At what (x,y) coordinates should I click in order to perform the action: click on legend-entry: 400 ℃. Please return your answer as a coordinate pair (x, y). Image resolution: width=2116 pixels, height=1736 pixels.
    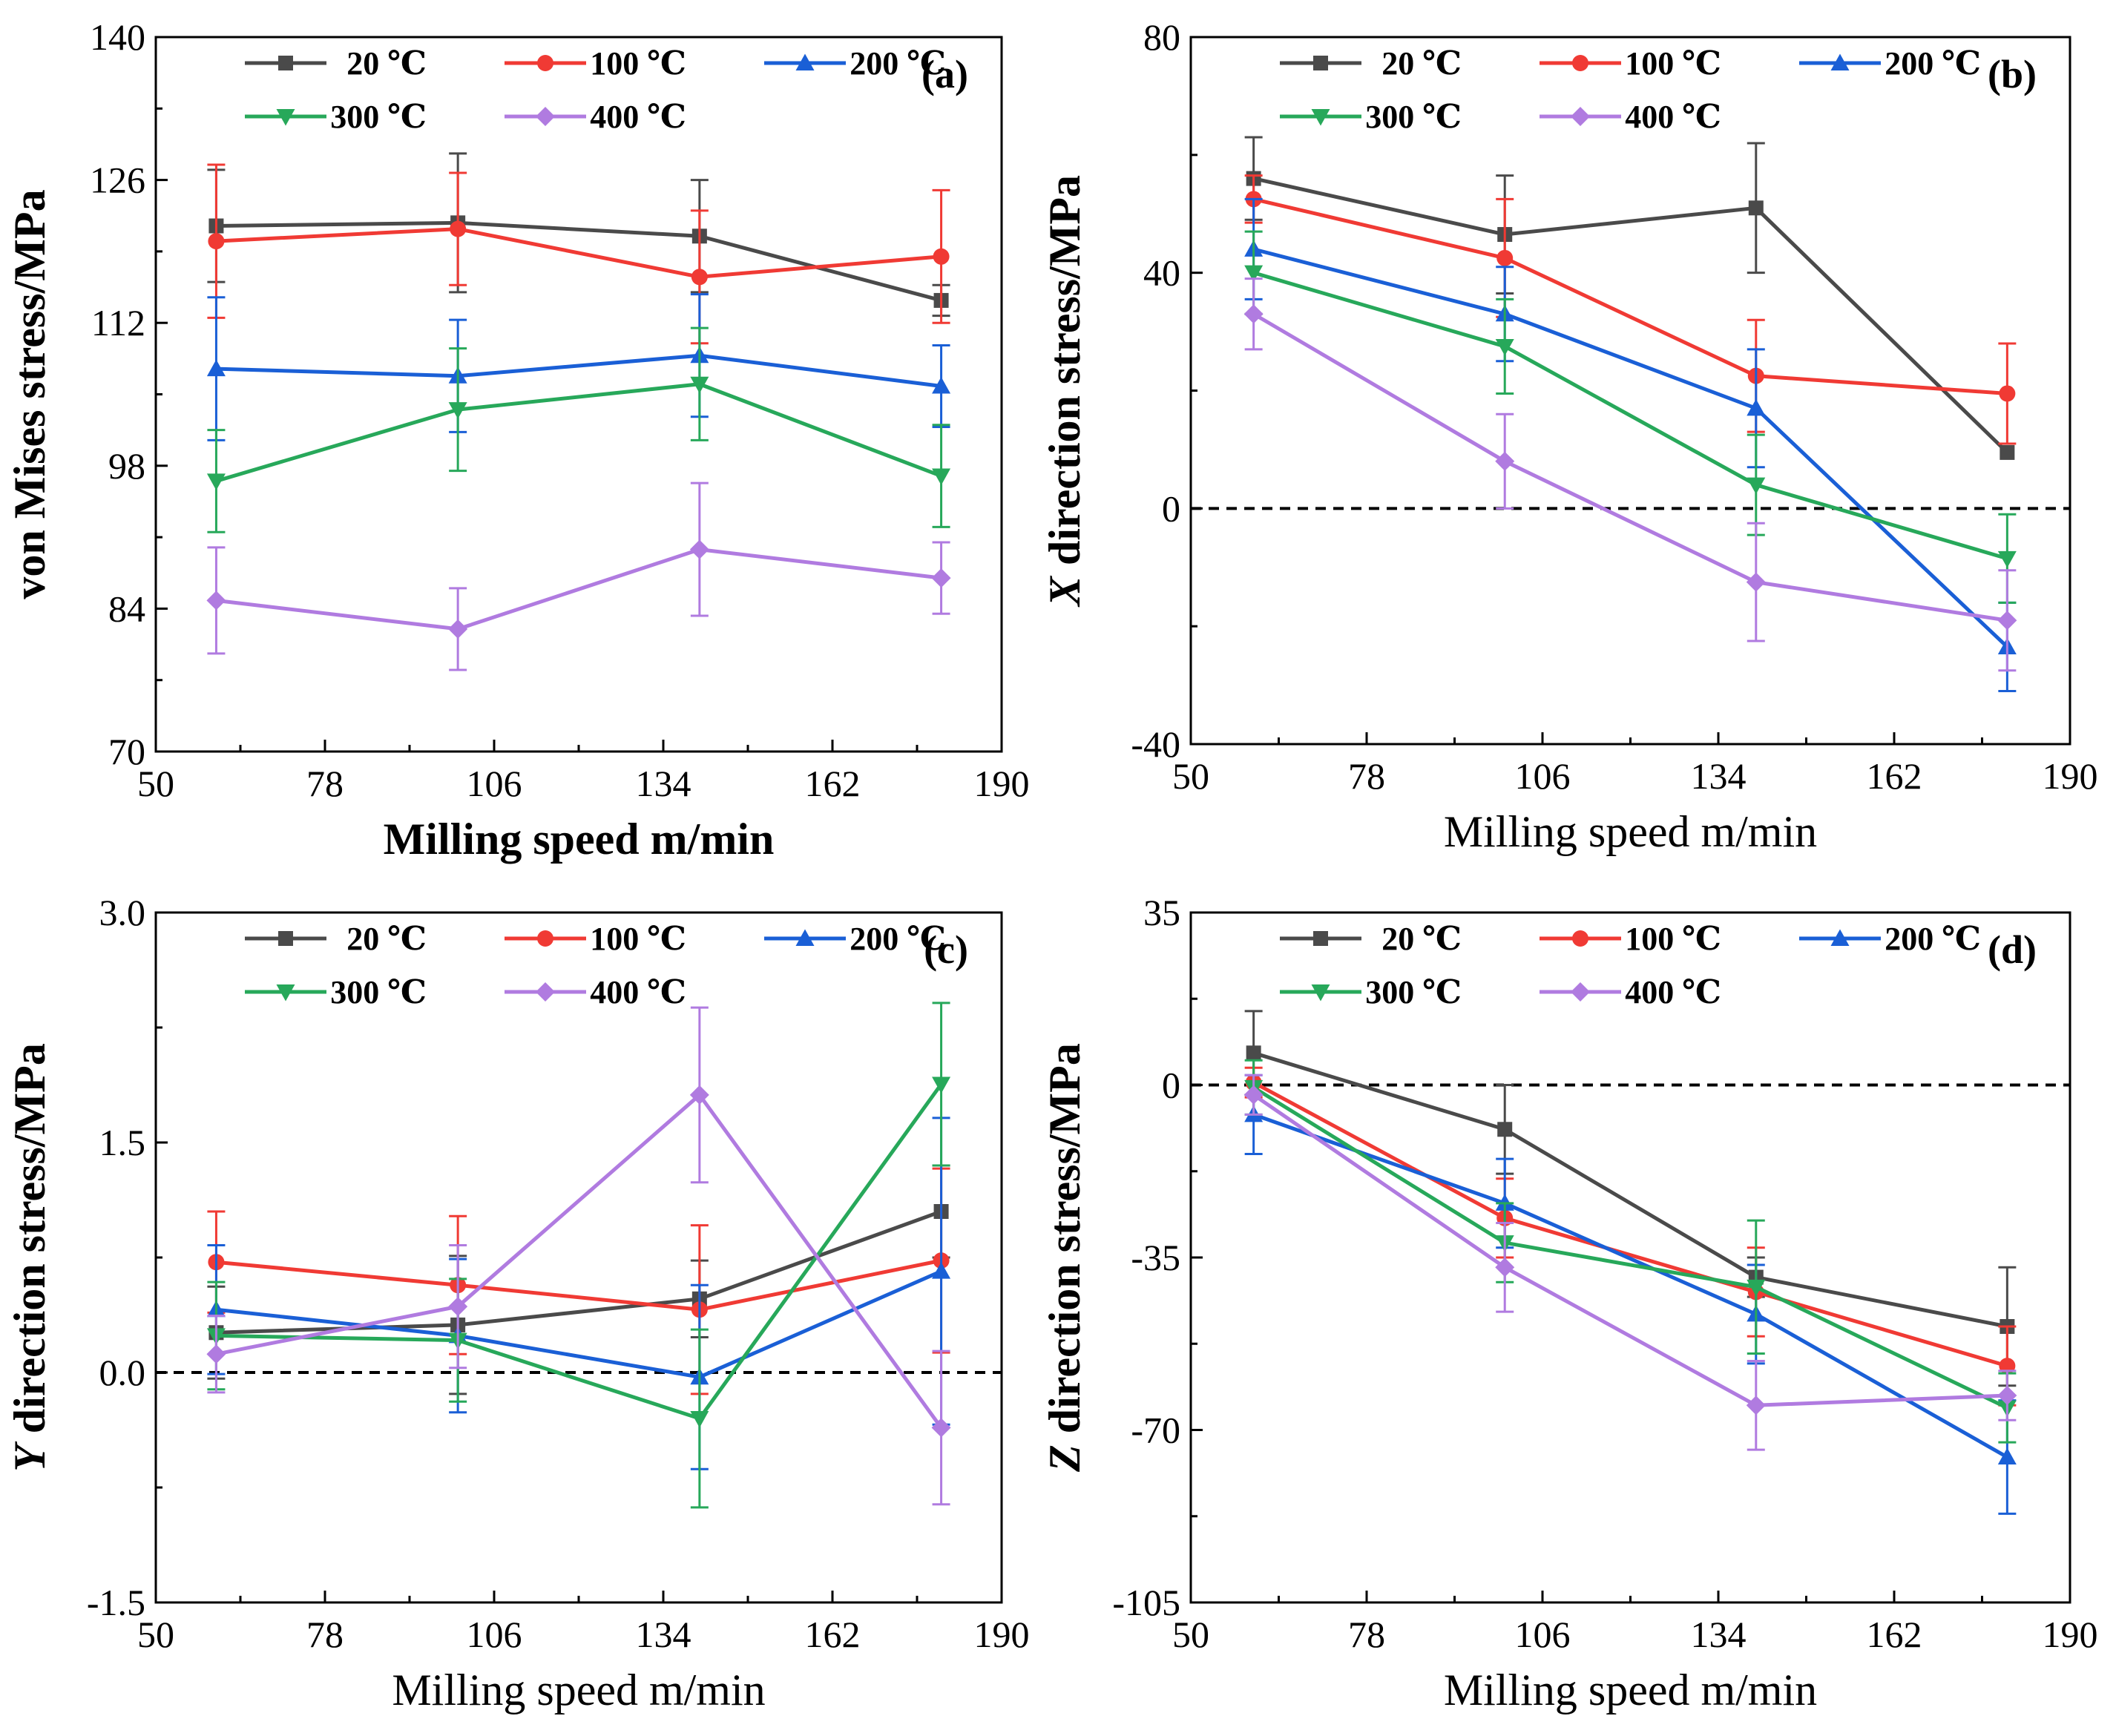
    Looking at the image, I should click on (595, 992).